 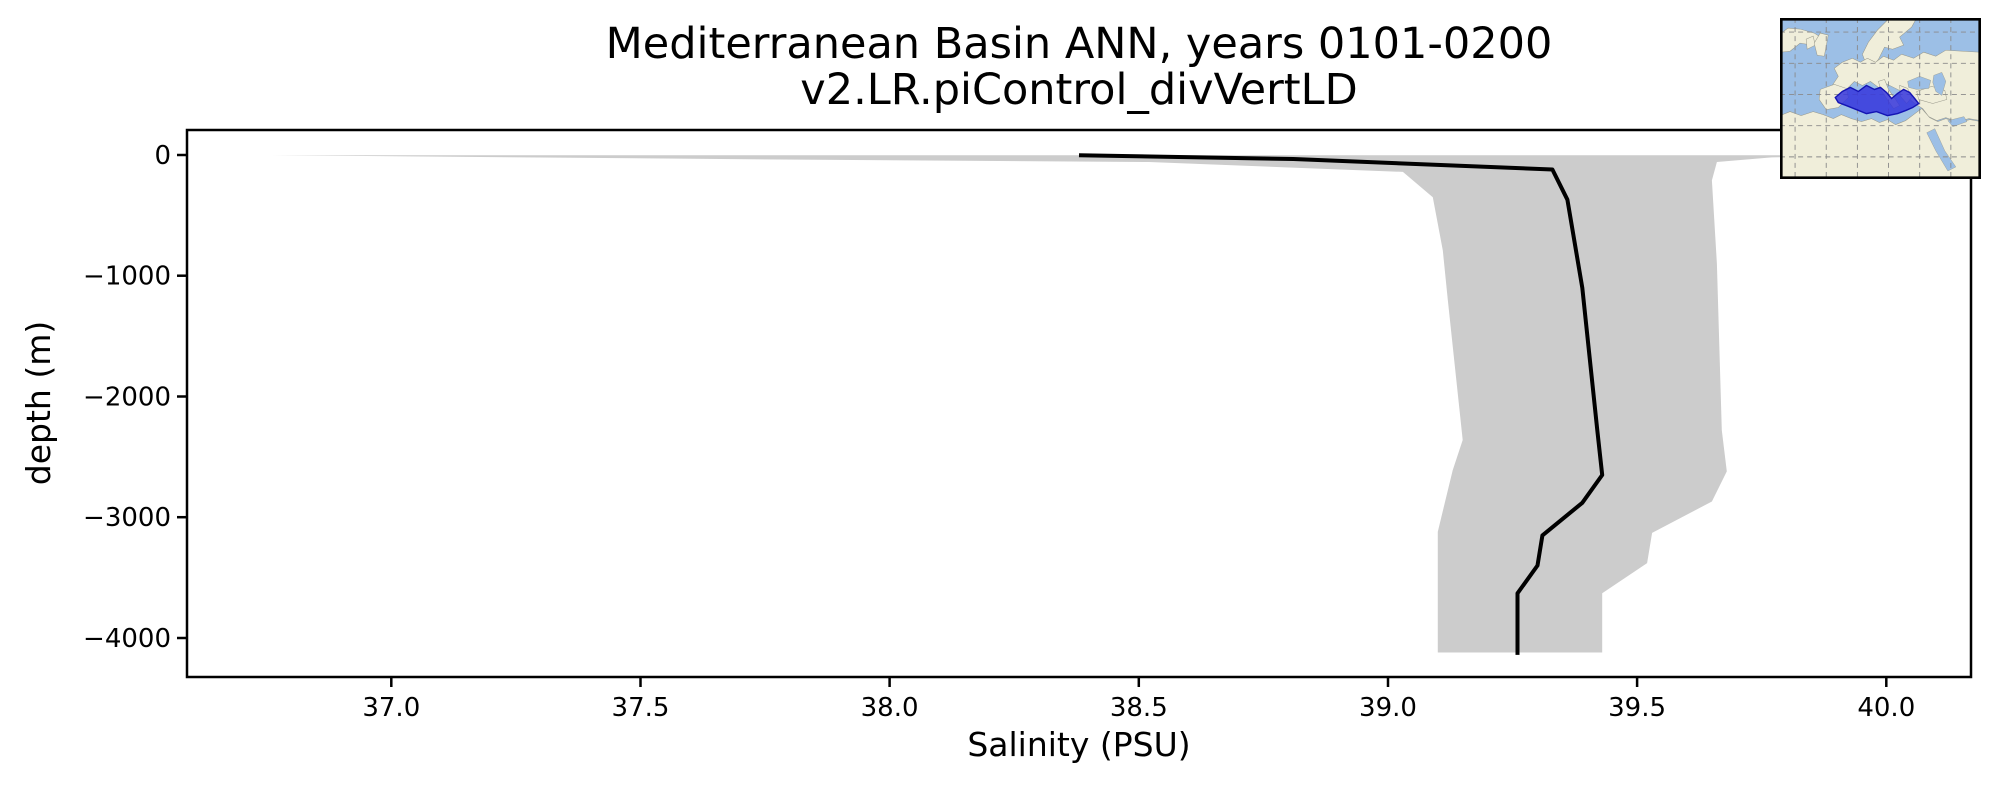 I want to click on map-border, so click(x=1880, y=98).